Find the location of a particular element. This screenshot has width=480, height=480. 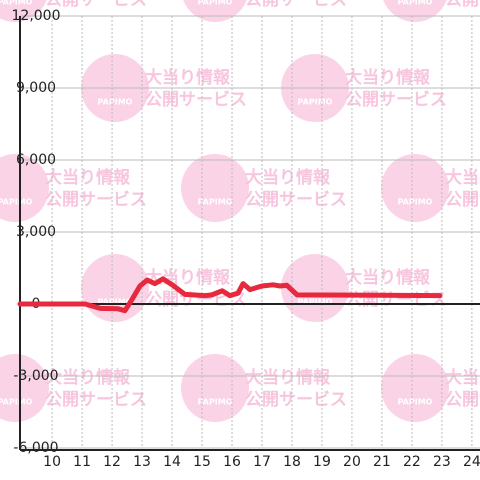

x-tick-label: 23 is located at coordinates (442, 462).